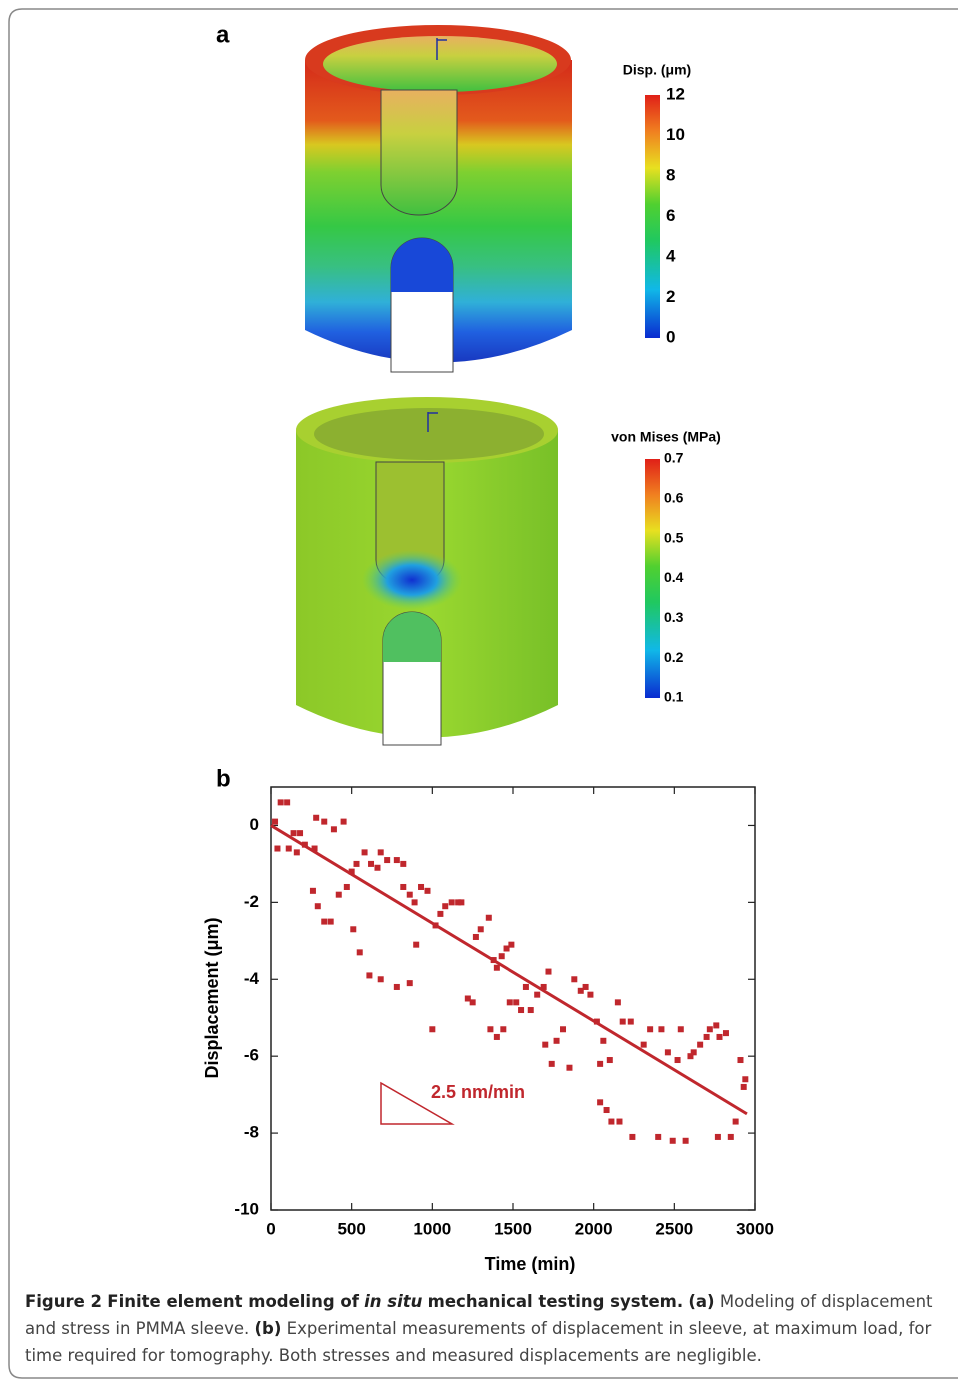 The width and height of the screenshot is (958, 1379). What do you see at coordinates (233, 1301) in the screenshot?
I see `caption-title: Finite element modeling of` at bounding box center [233, 1301].